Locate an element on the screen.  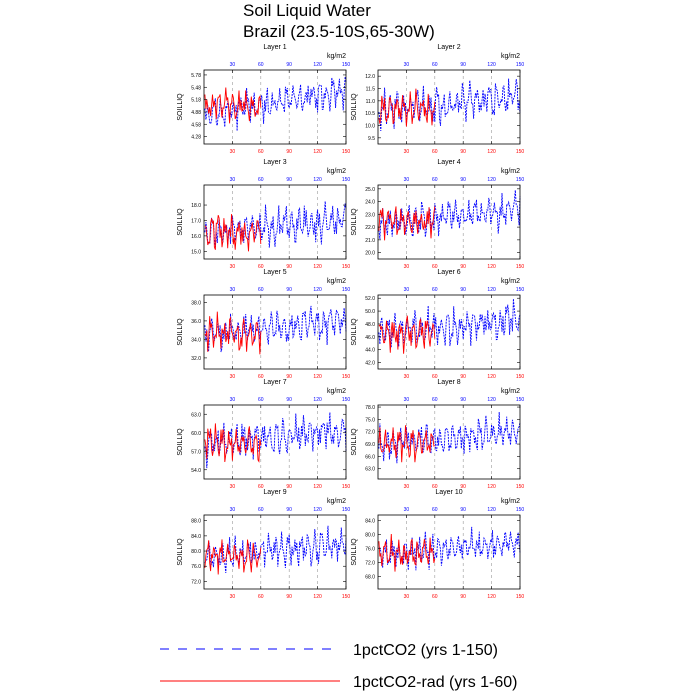
y-tick-label: 36.0 is located at coordinates (196, 322).